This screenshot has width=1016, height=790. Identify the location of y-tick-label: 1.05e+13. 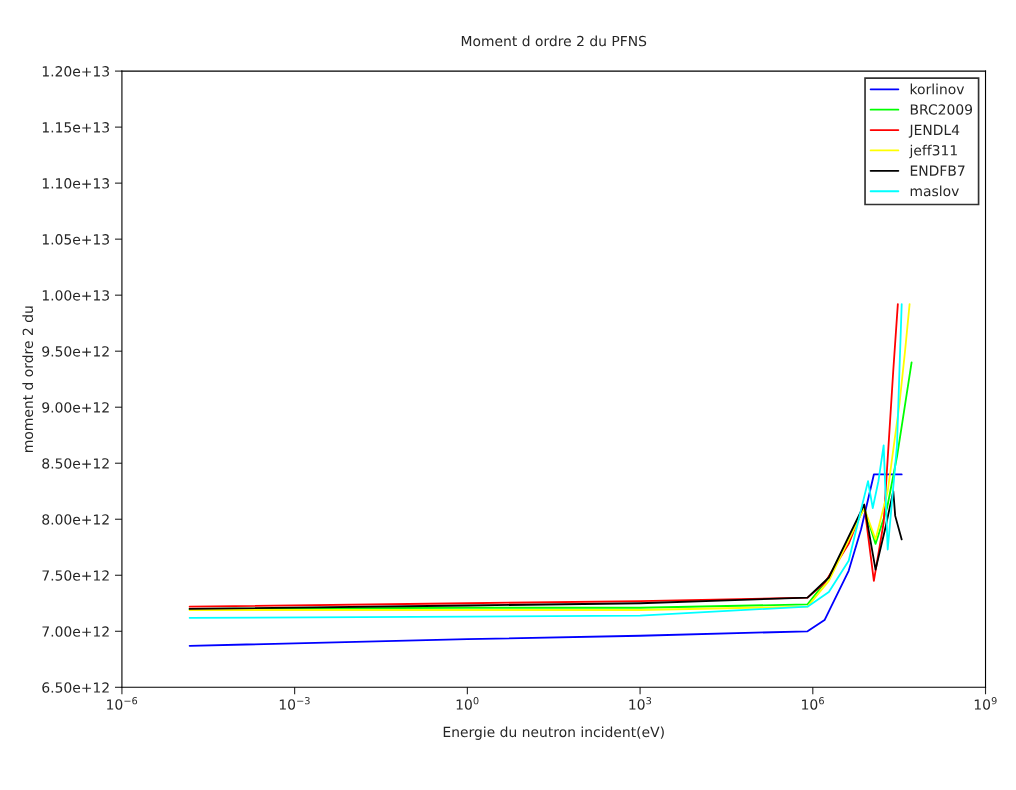
(75, 239).